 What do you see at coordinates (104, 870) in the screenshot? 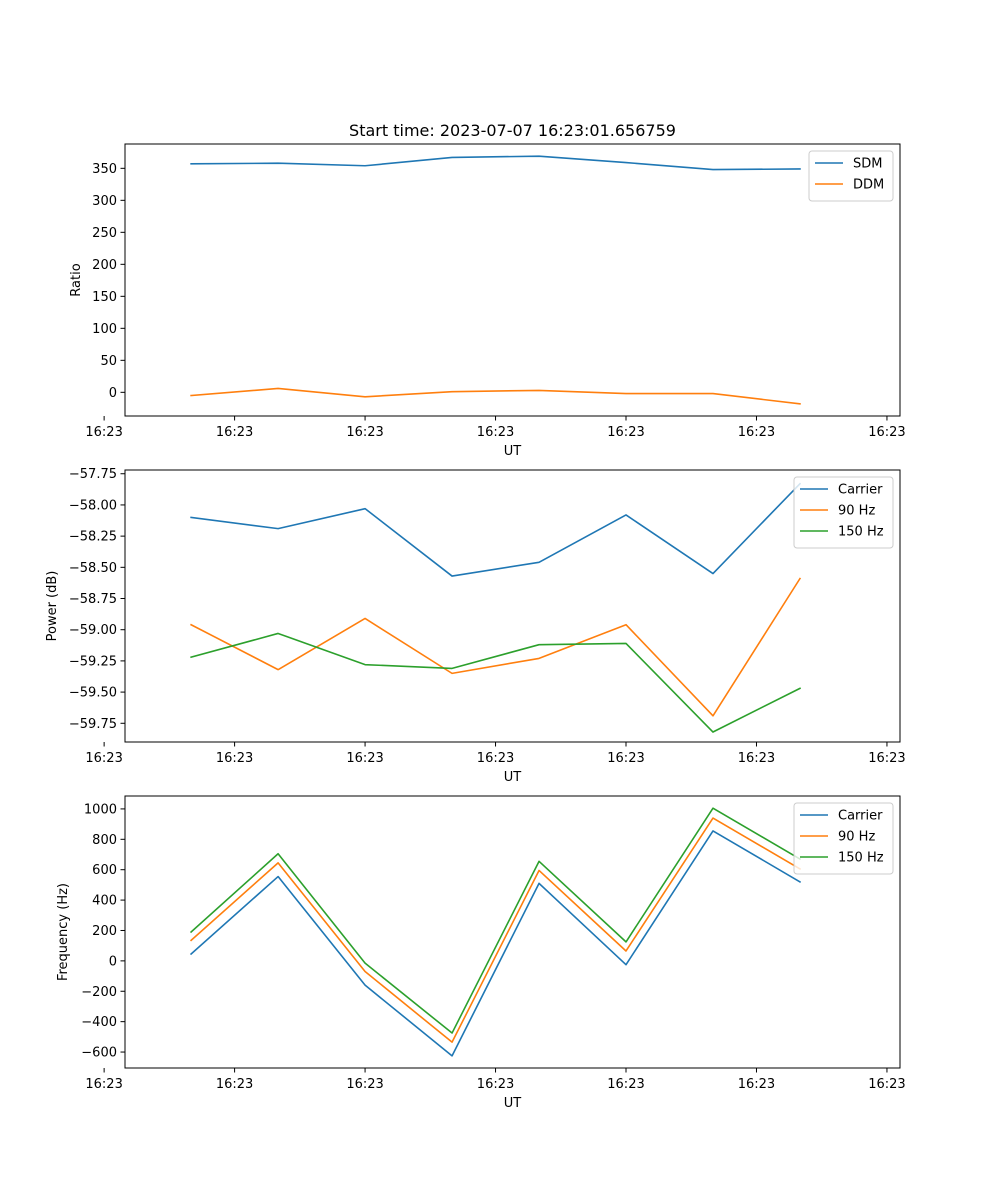
I see `y-tick-label: 600` at bounding box center [104, 870].